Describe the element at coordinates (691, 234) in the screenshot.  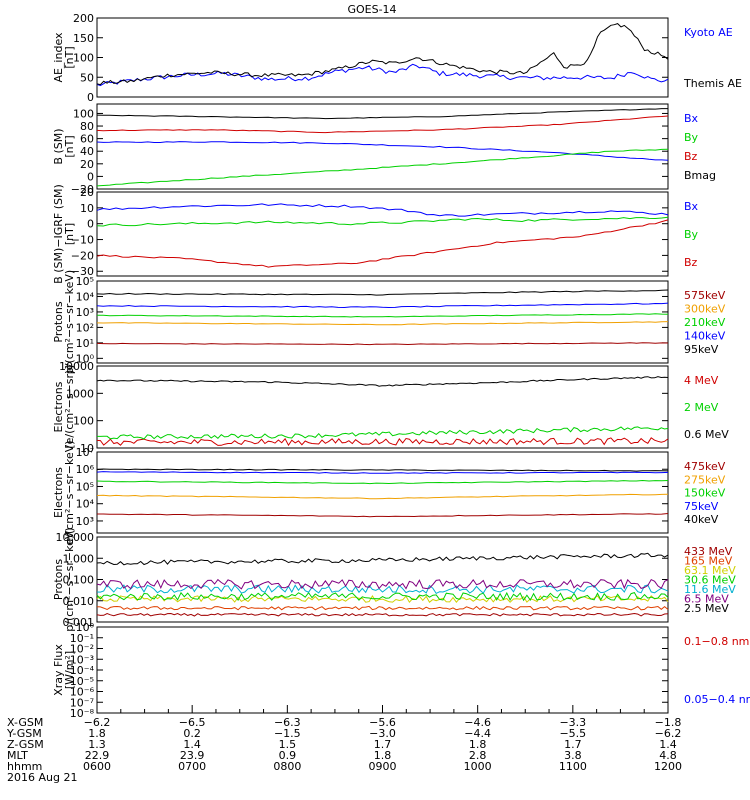
I see `legend-entry: By` at that location.